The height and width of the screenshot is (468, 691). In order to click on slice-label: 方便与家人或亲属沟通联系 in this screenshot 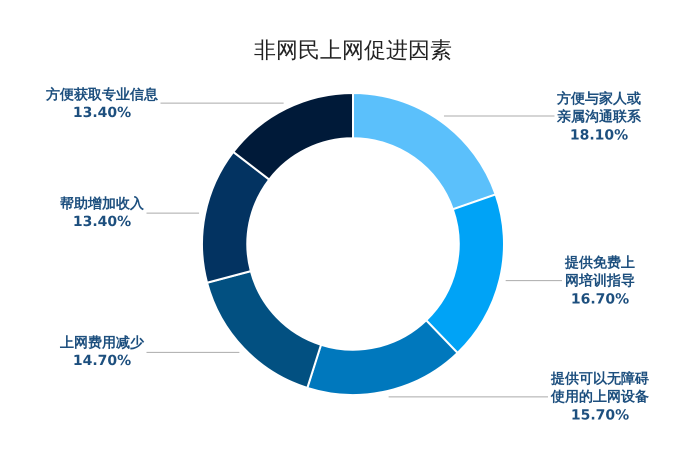, I will do `click(599, 108)`.